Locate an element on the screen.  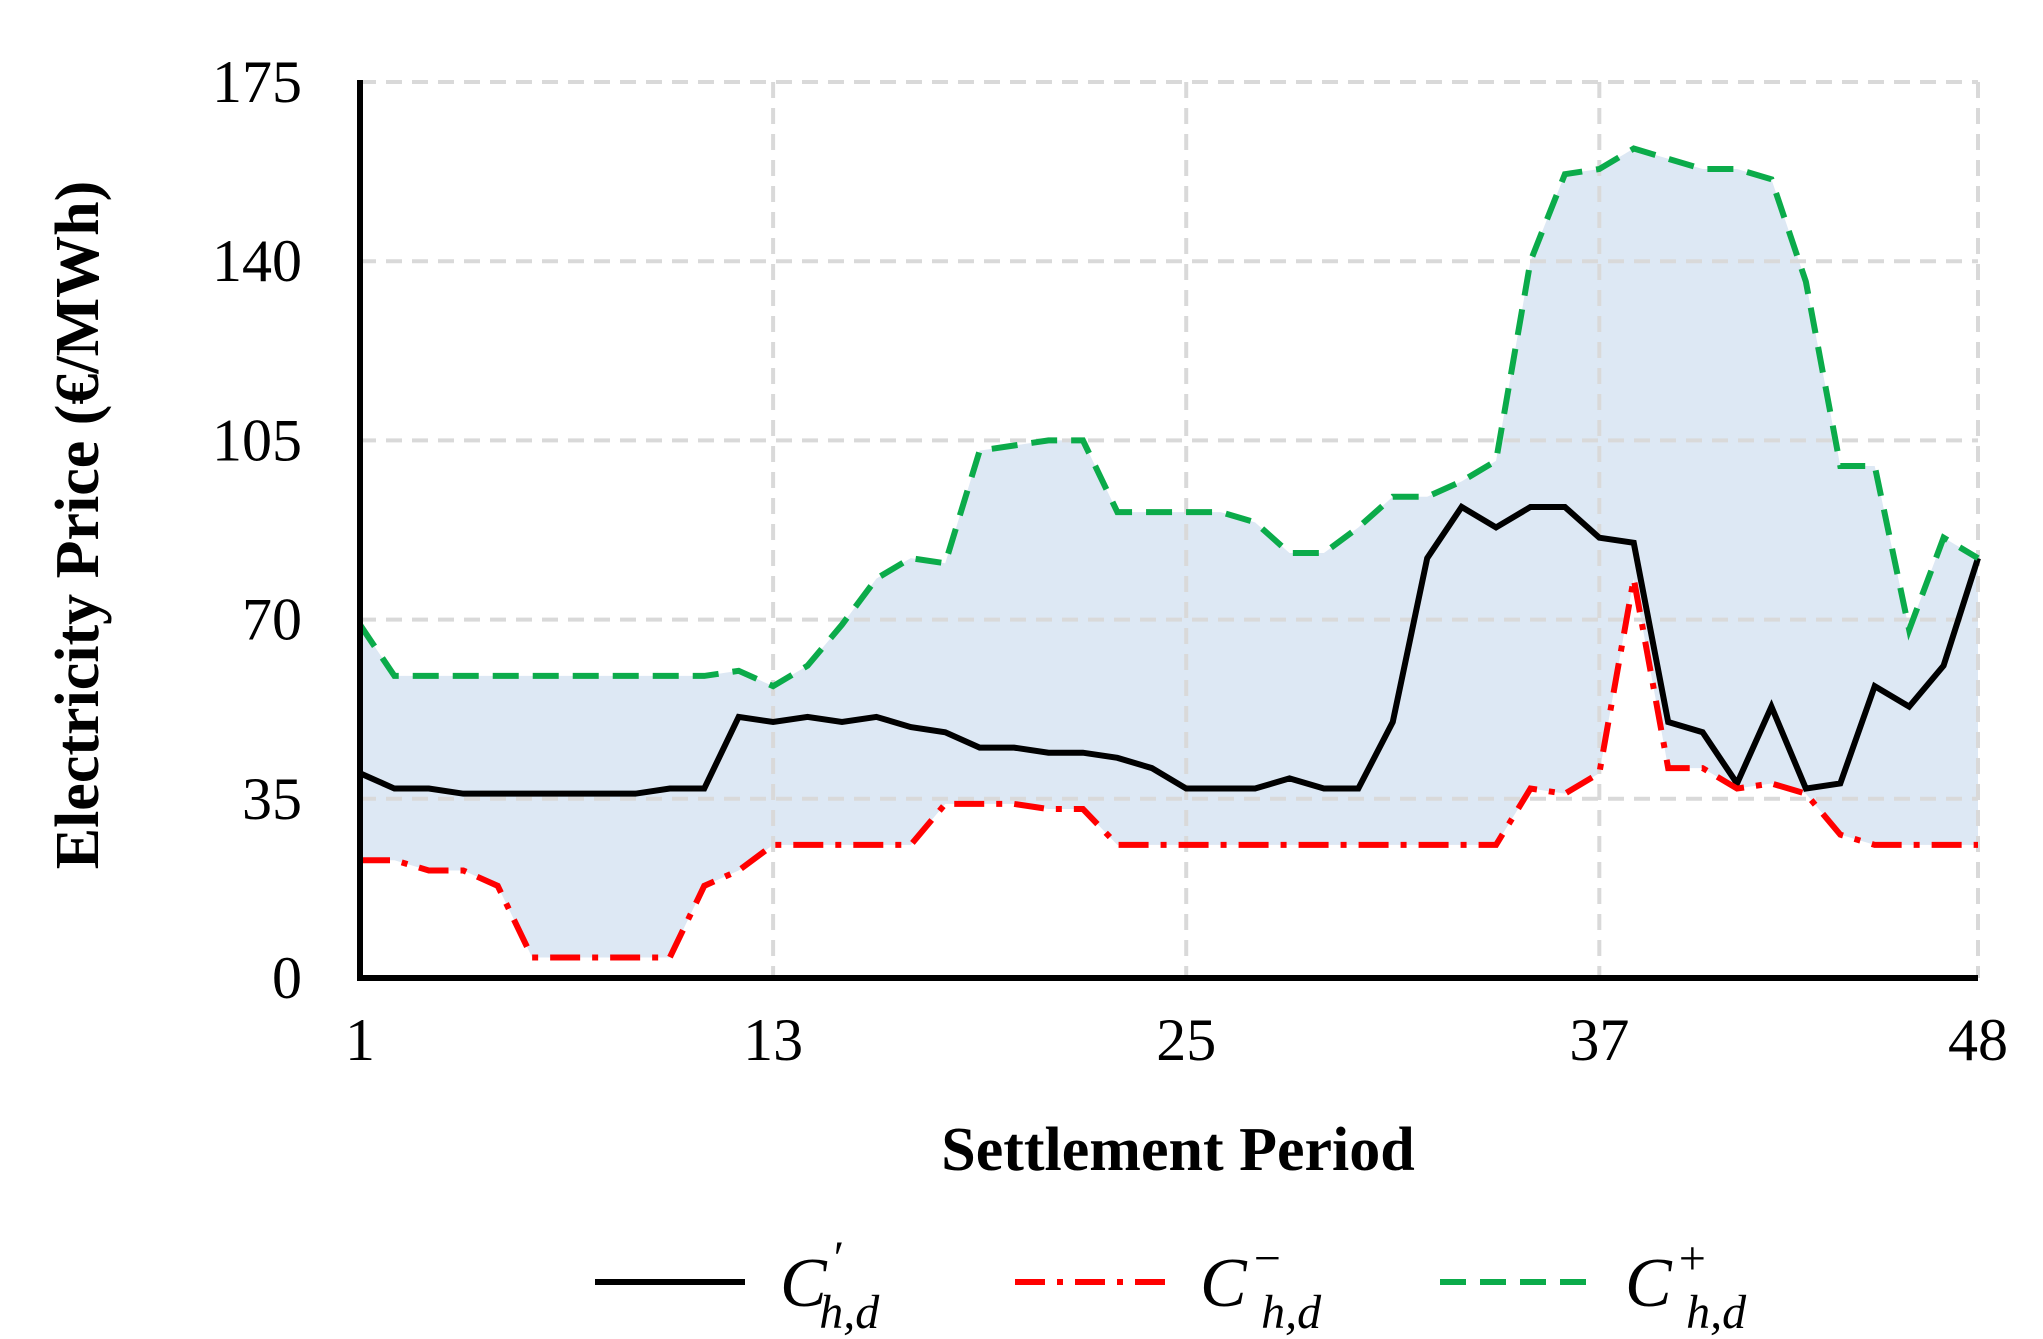
legend-label-2: C− h,d is located at coordinates (1261, 1285).